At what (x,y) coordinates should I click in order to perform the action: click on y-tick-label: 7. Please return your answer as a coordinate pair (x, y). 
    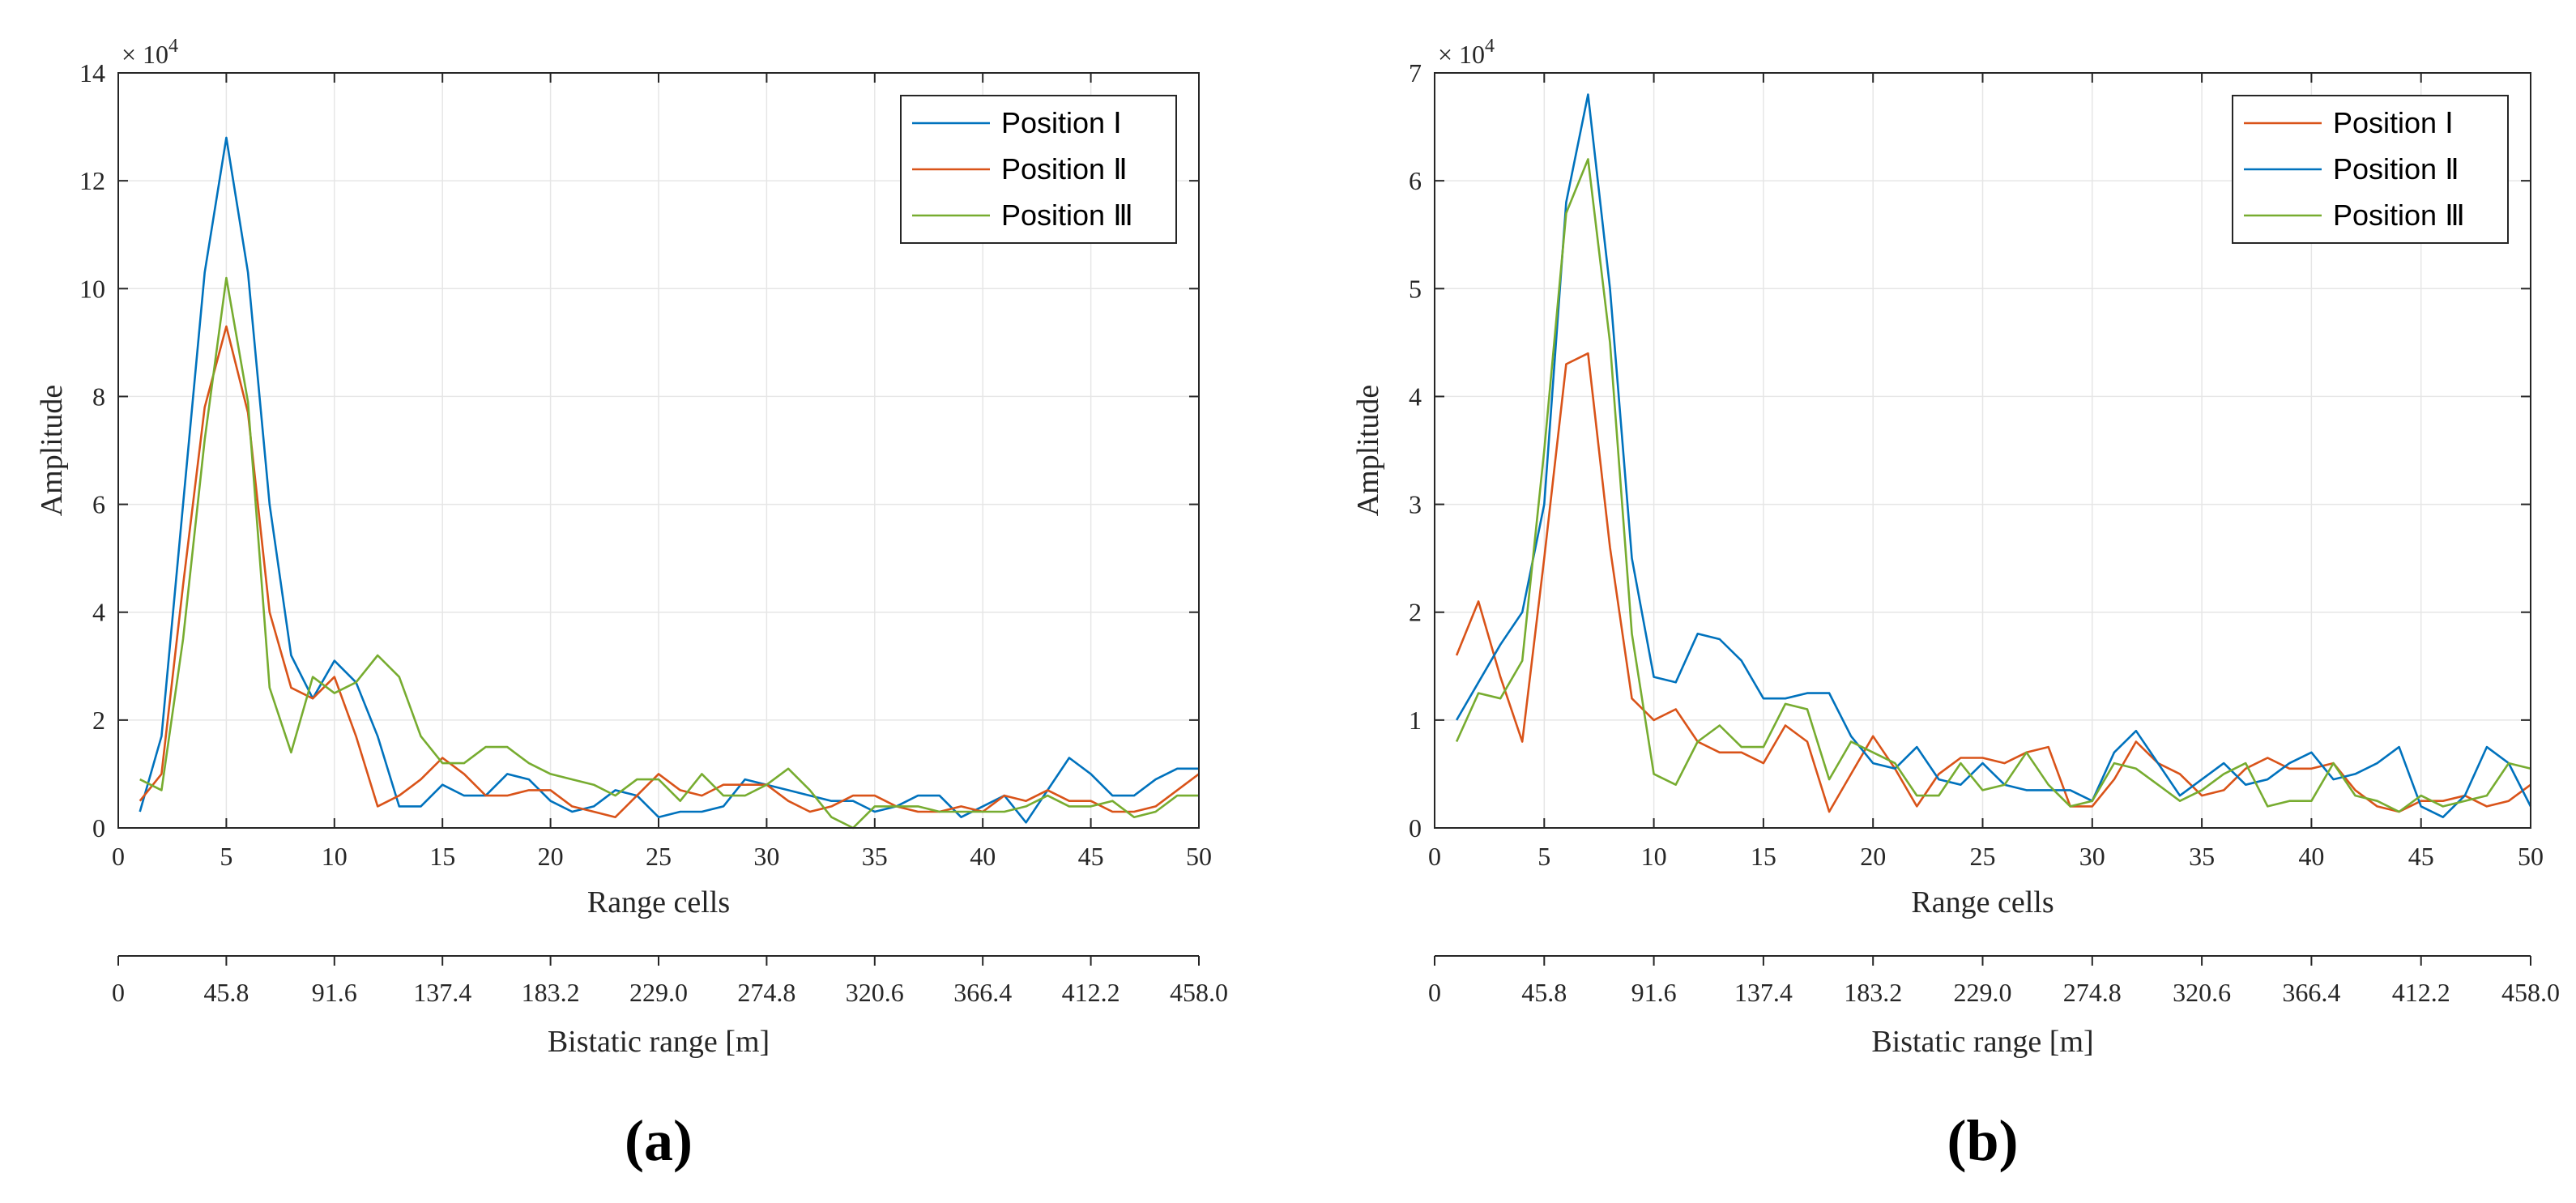
    Looking at the image, I should click on (1415, 72).